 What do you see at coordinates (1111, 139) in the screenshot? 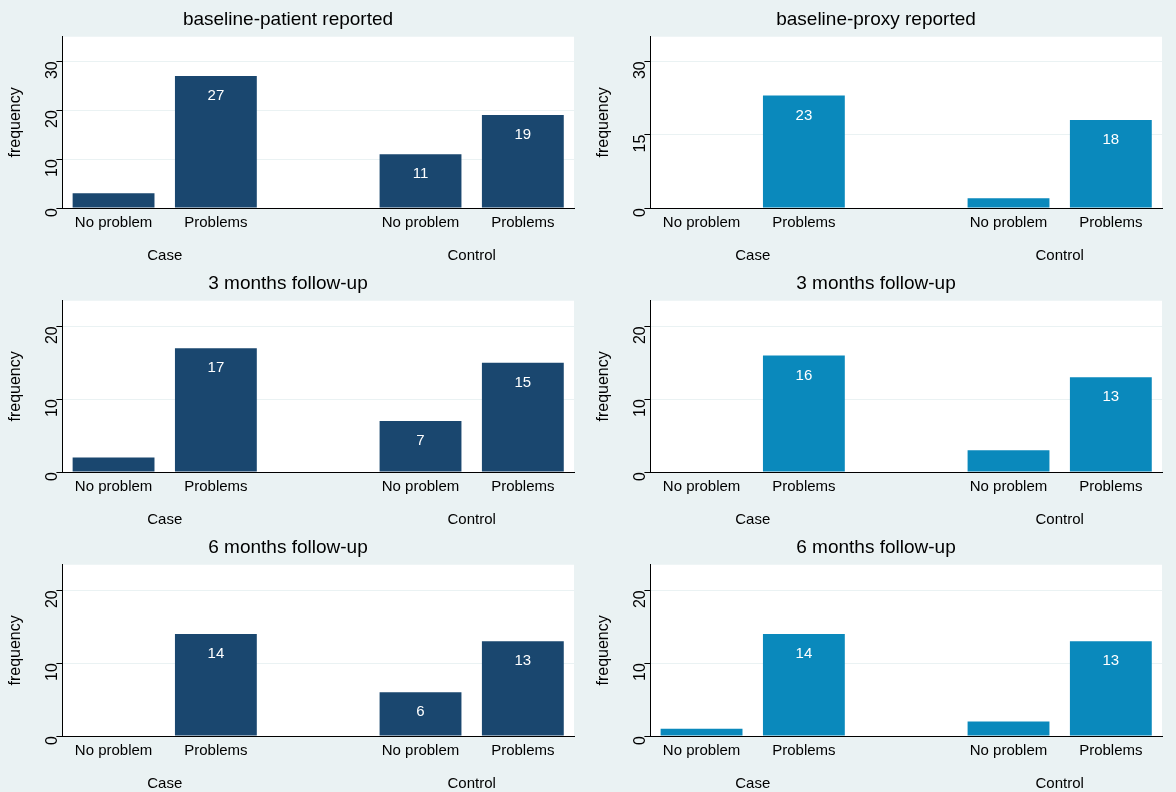
I see `data-label: 18` at bounding box center [1111, 139].